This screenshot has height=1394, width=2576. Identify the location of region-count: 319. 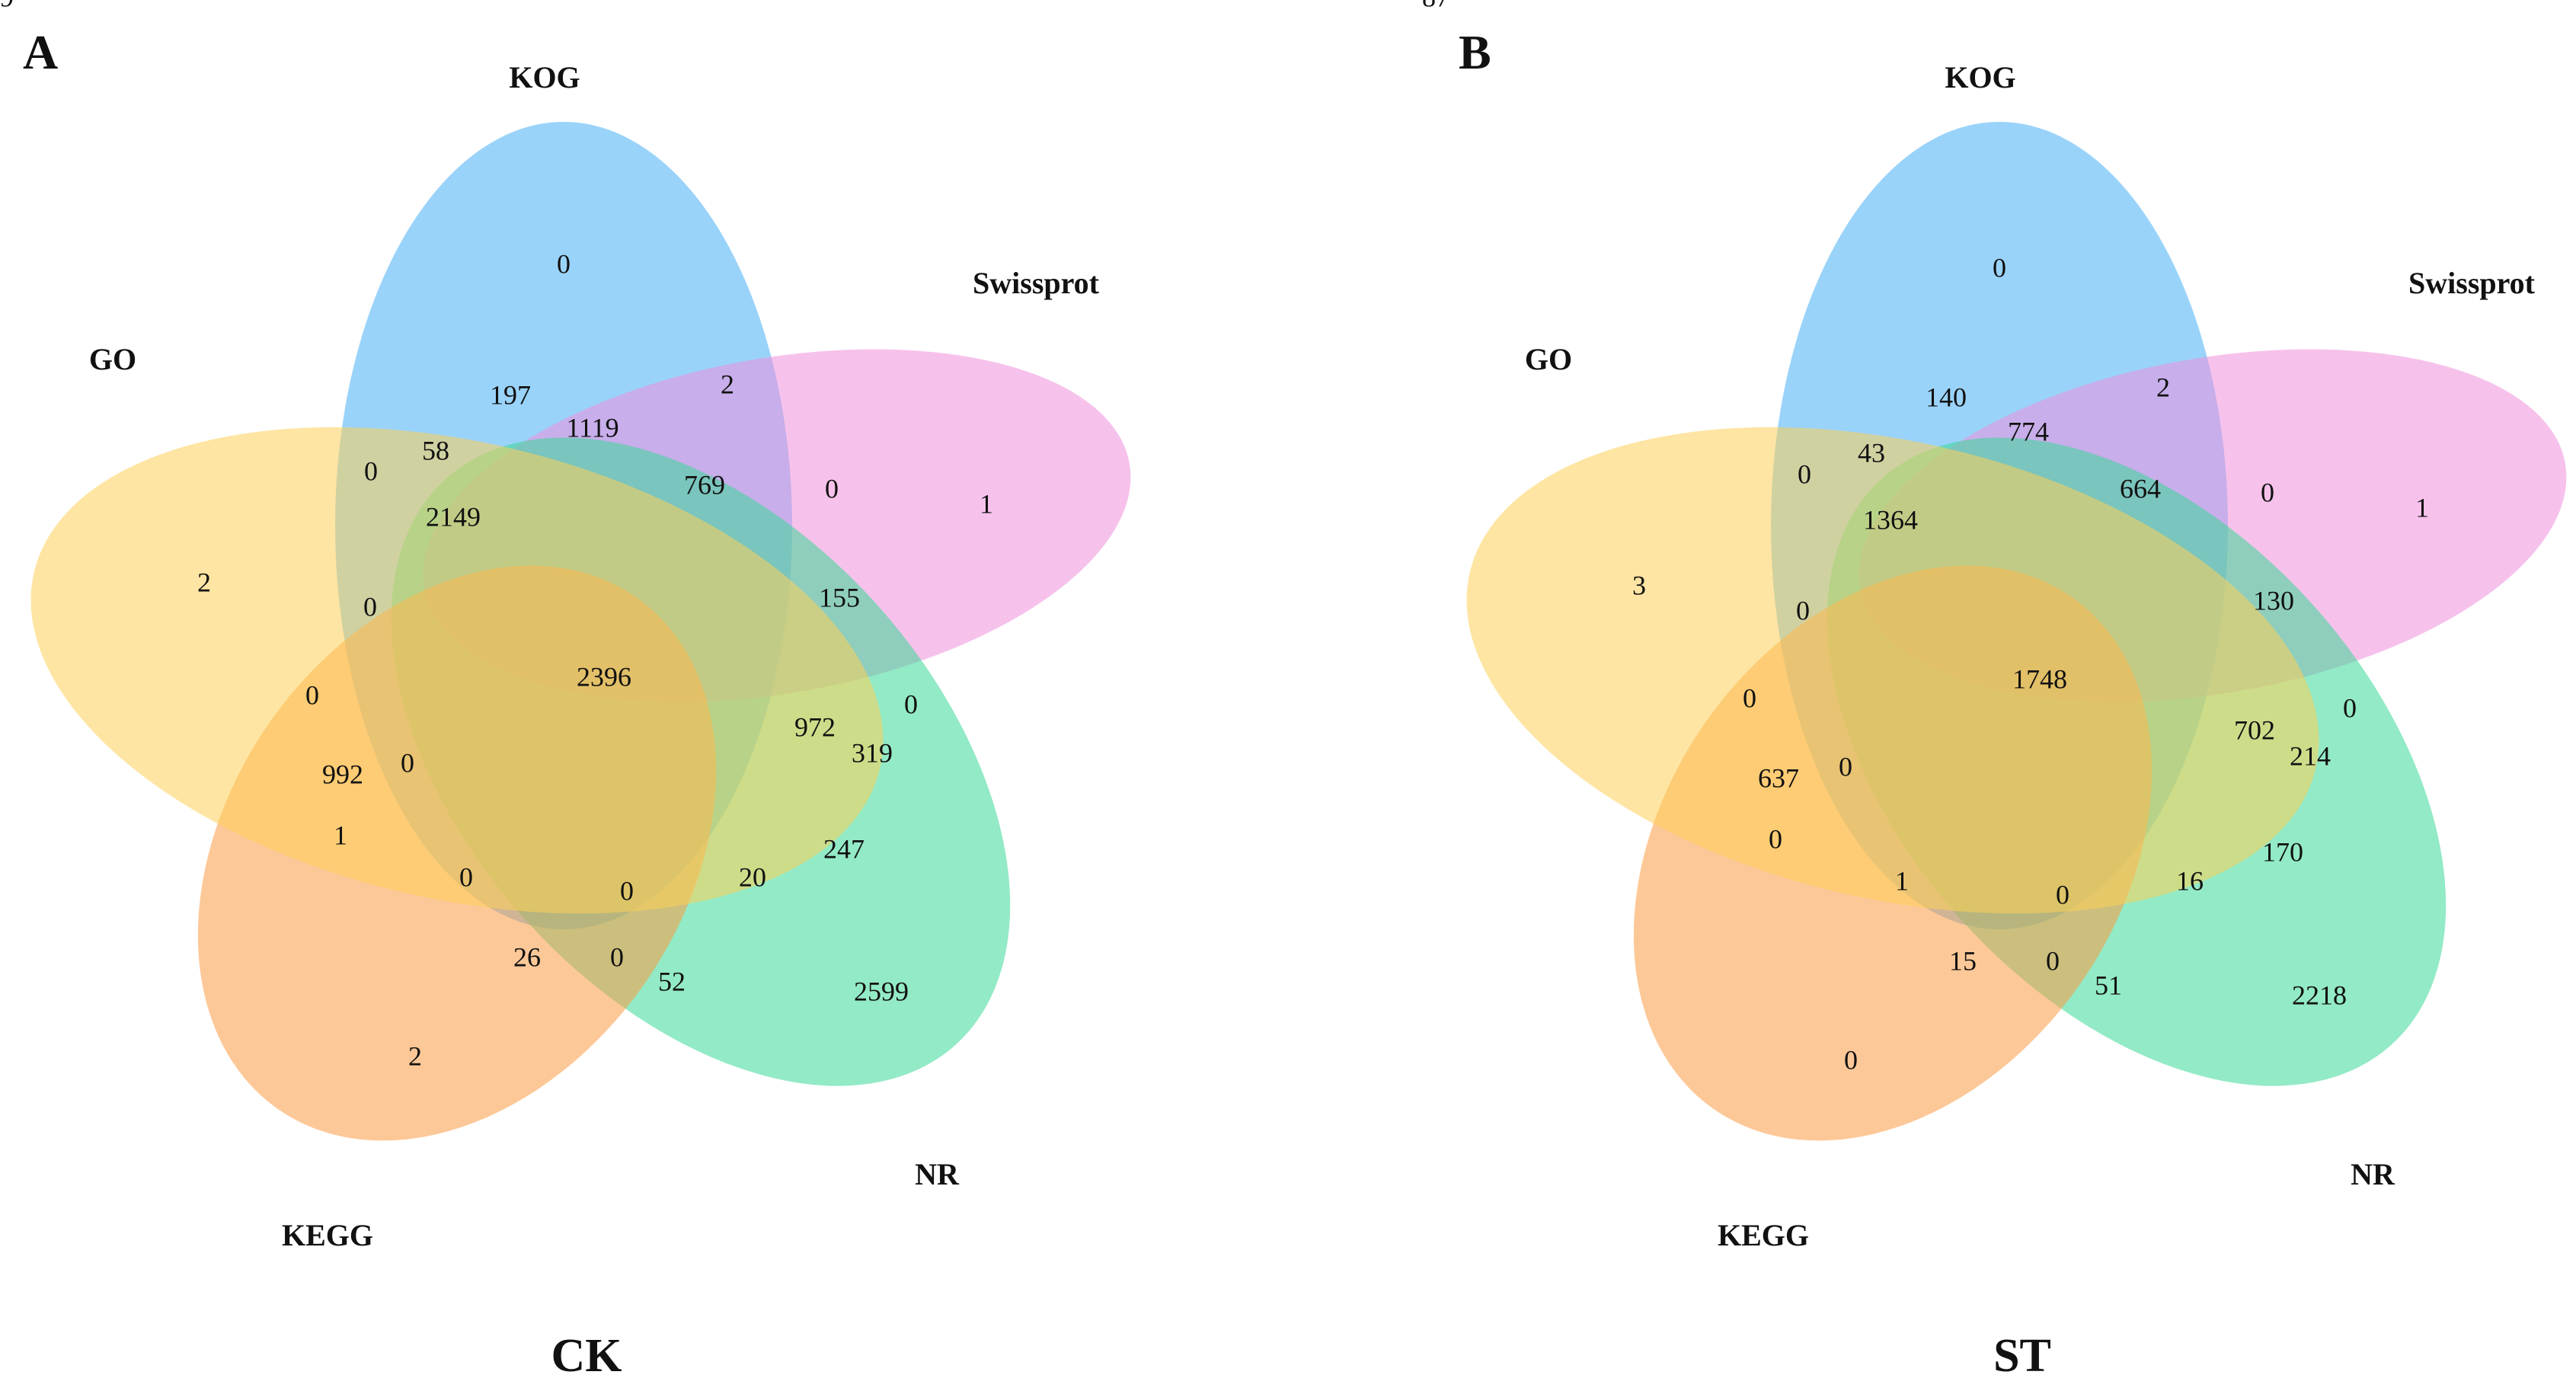
(873, 752).